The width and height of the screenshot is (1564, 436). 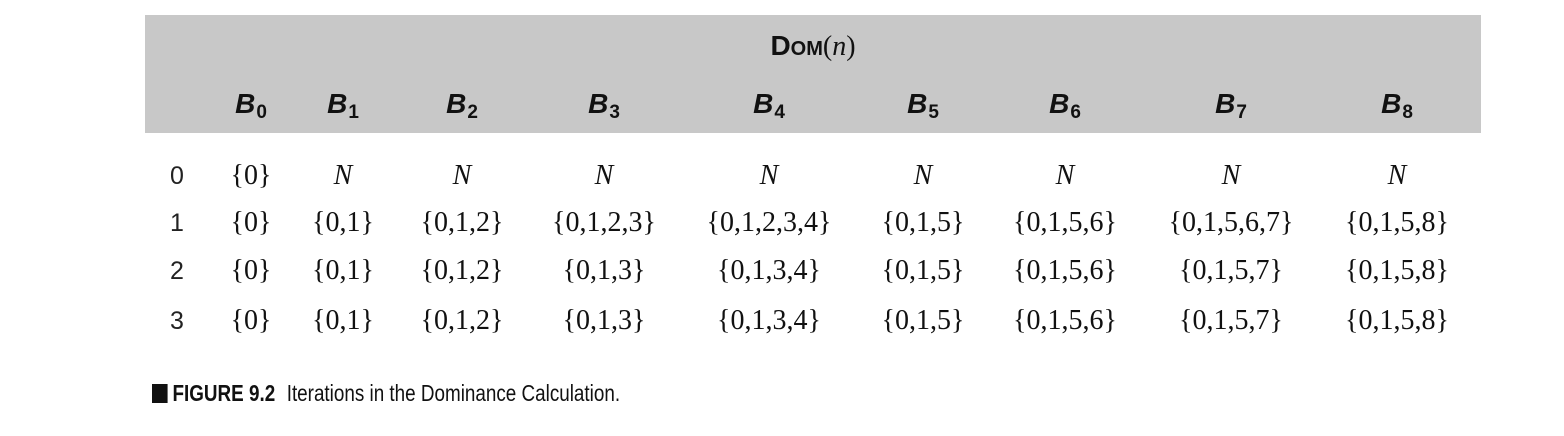 What do you see at coordinates (851, 46) in the screenshot?
I see `title-close-paren: )` at bounding box center [851, 46].